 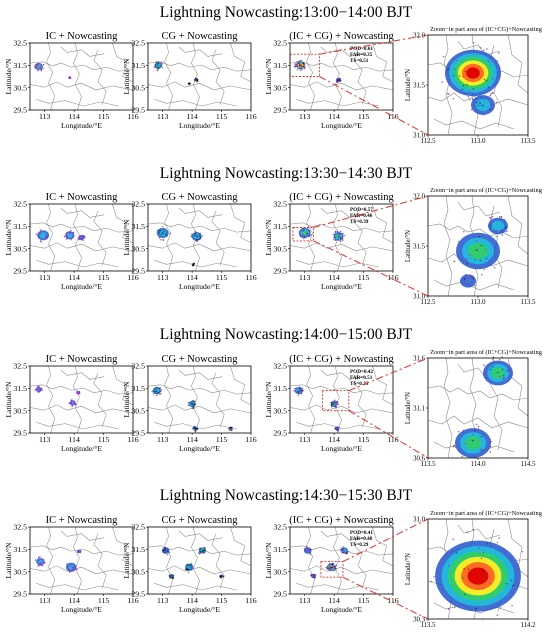 I want to click on zoom-x-tick-label: 113.0, so click(x=478, y=302).